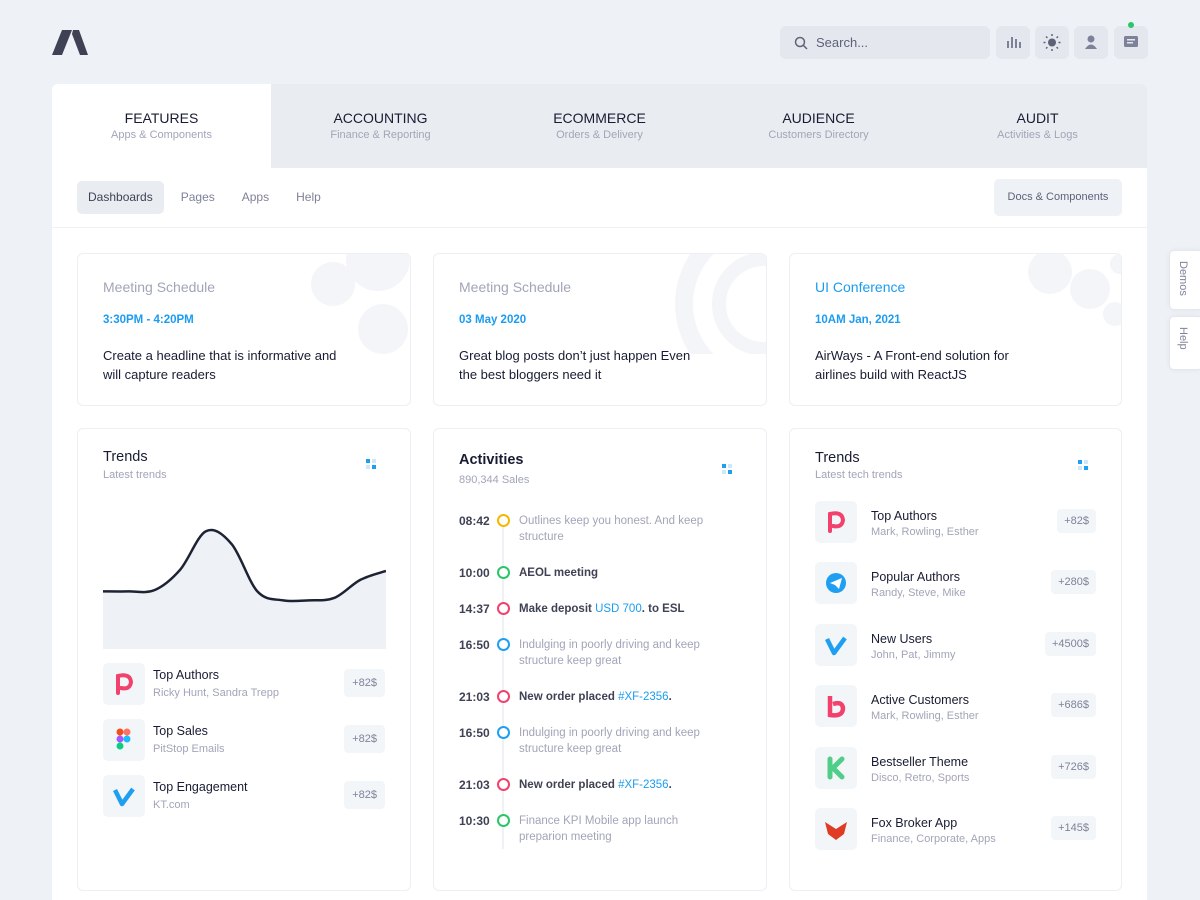 The height and width of the screenshot is (900, 1200). Describe the element at coordinates (161, 126) in the screenshot. I see `nav-tab: FEATURES Apps & Components` at that location.